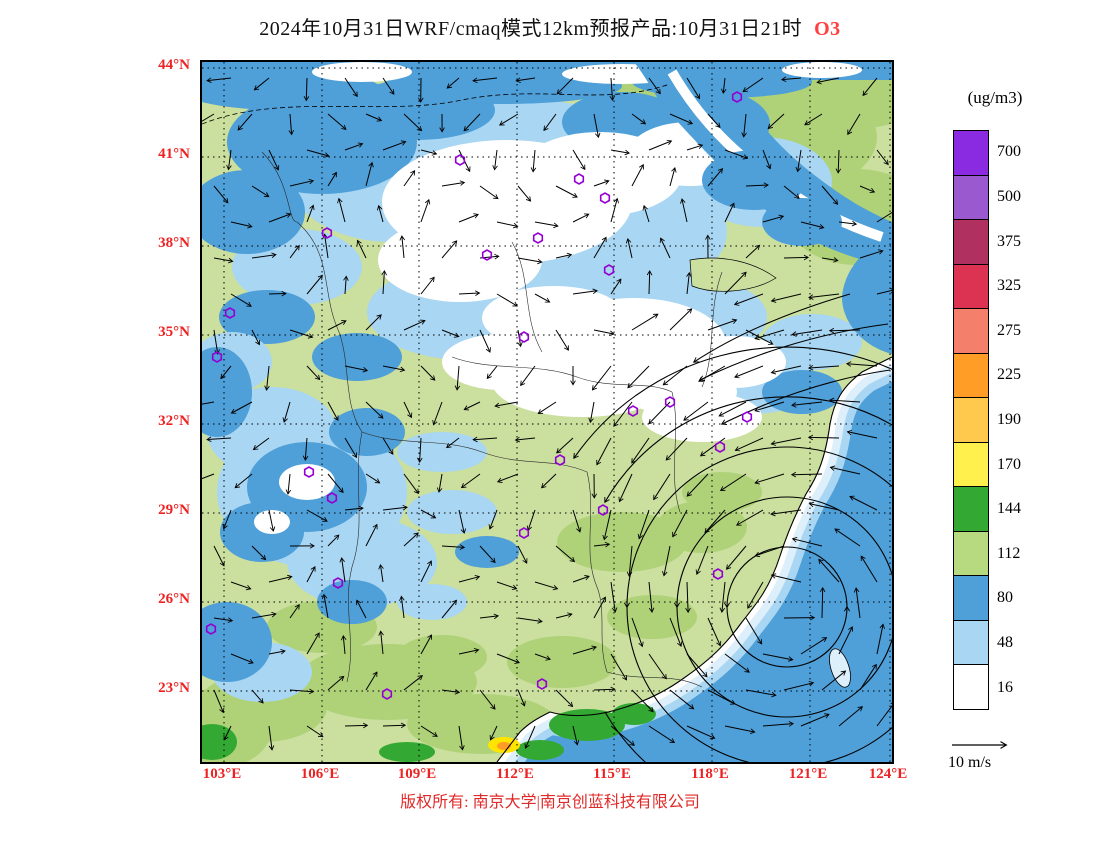 The width and height of the screenshot is (1100, 850). I want to click on lat-tick-label: 41°N, so click(174, 154).